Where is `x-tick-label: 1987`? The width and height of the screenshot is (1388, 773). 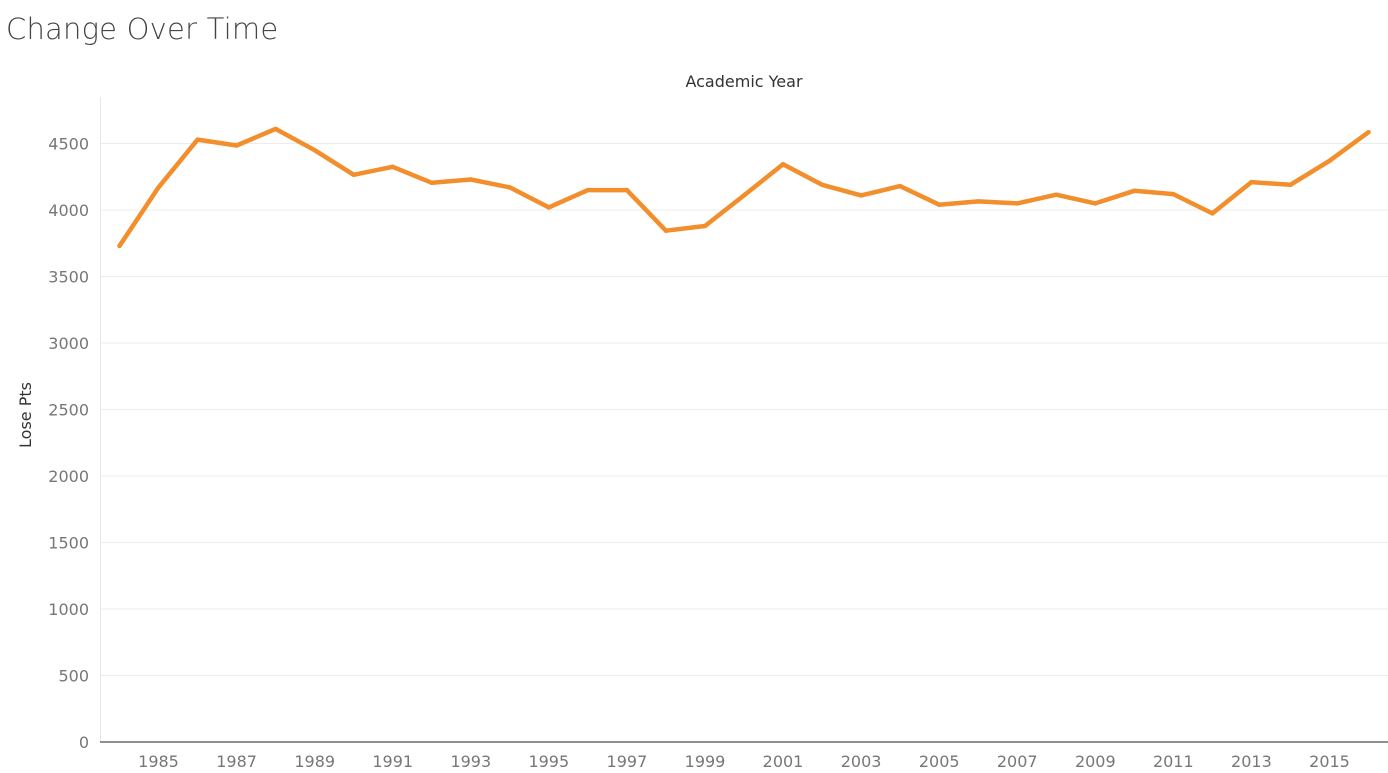
x-tick-label: 1987 is located at coordinates (236, 761).